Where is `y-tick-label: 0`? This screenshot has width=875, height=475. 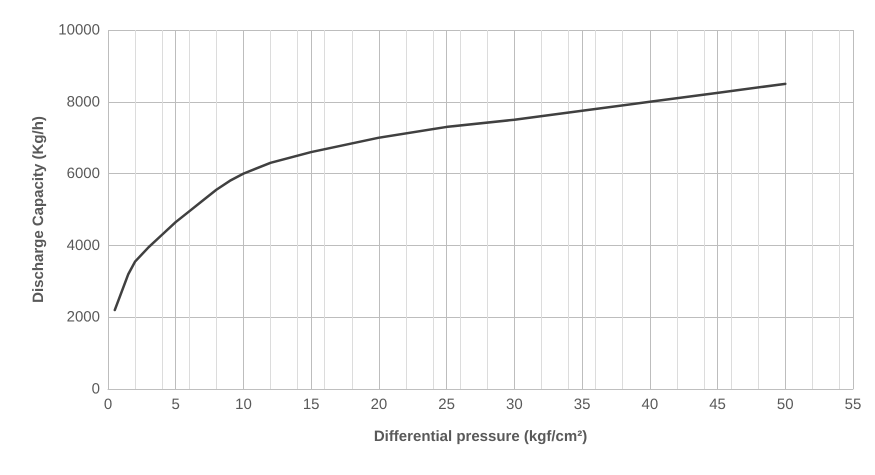 y-tick-label: 0 is located at coordinates (96, 389).